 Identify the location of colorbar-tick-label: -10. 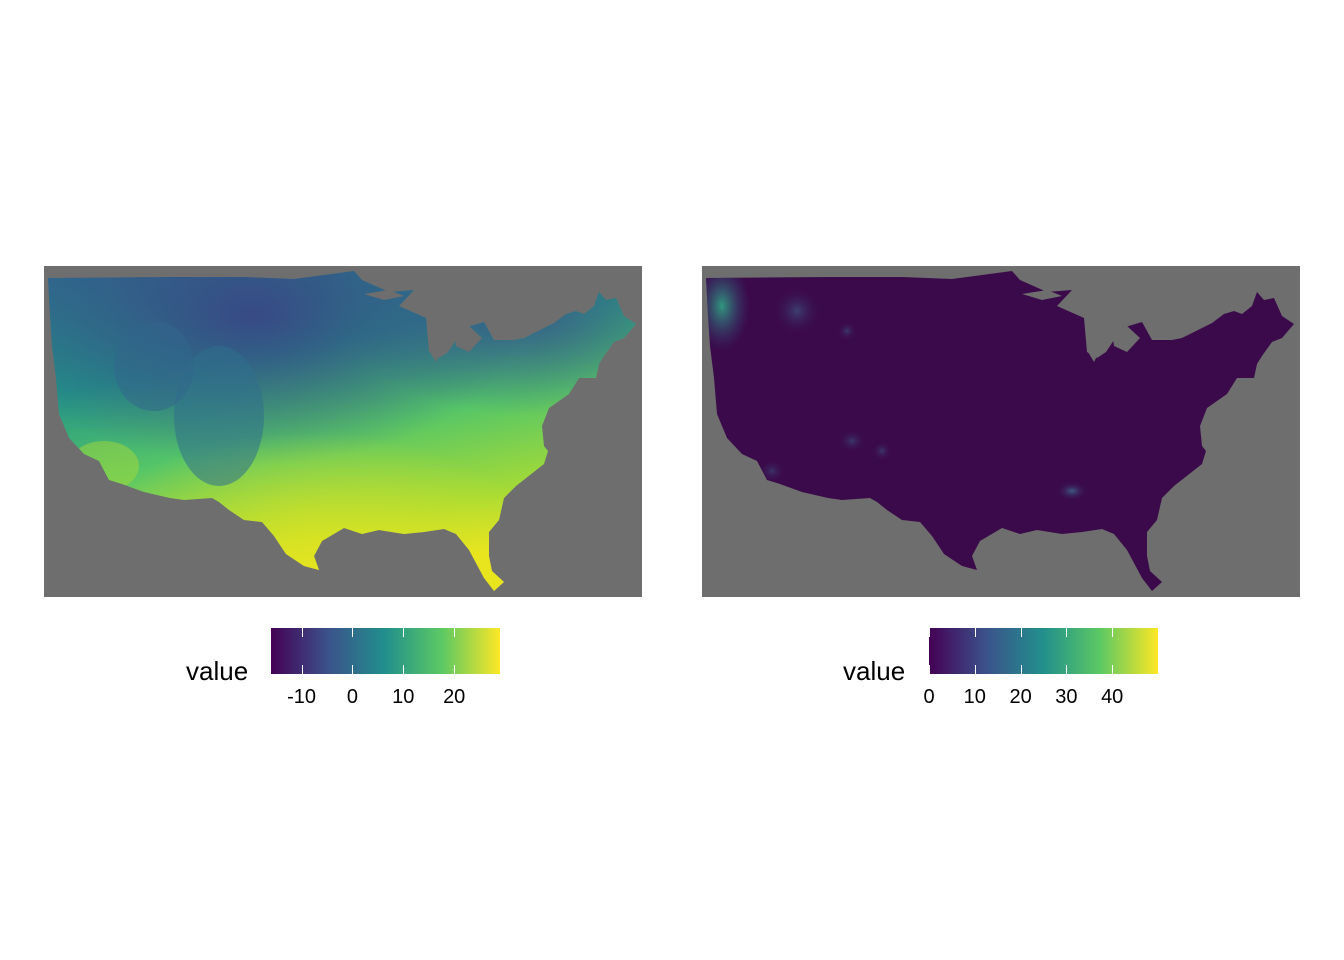
(301, 697).